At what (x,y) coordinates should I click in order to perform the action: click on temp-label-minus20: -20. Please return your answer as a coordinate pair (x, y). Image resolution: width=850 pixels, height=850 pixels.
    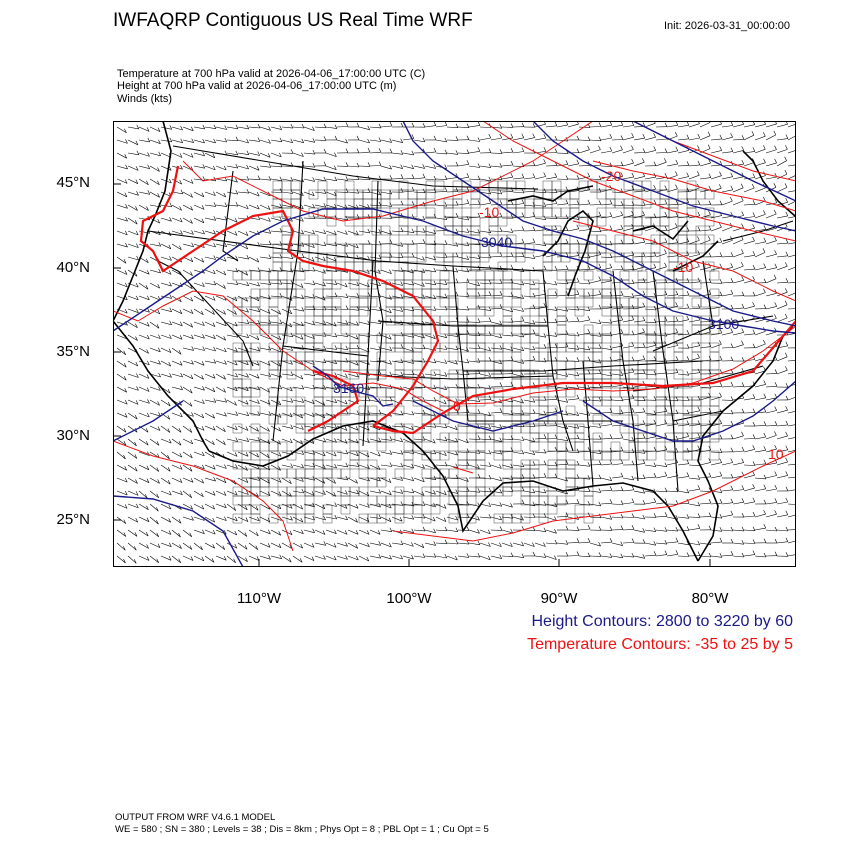
    Looking at the image, I should click on (611, 176).